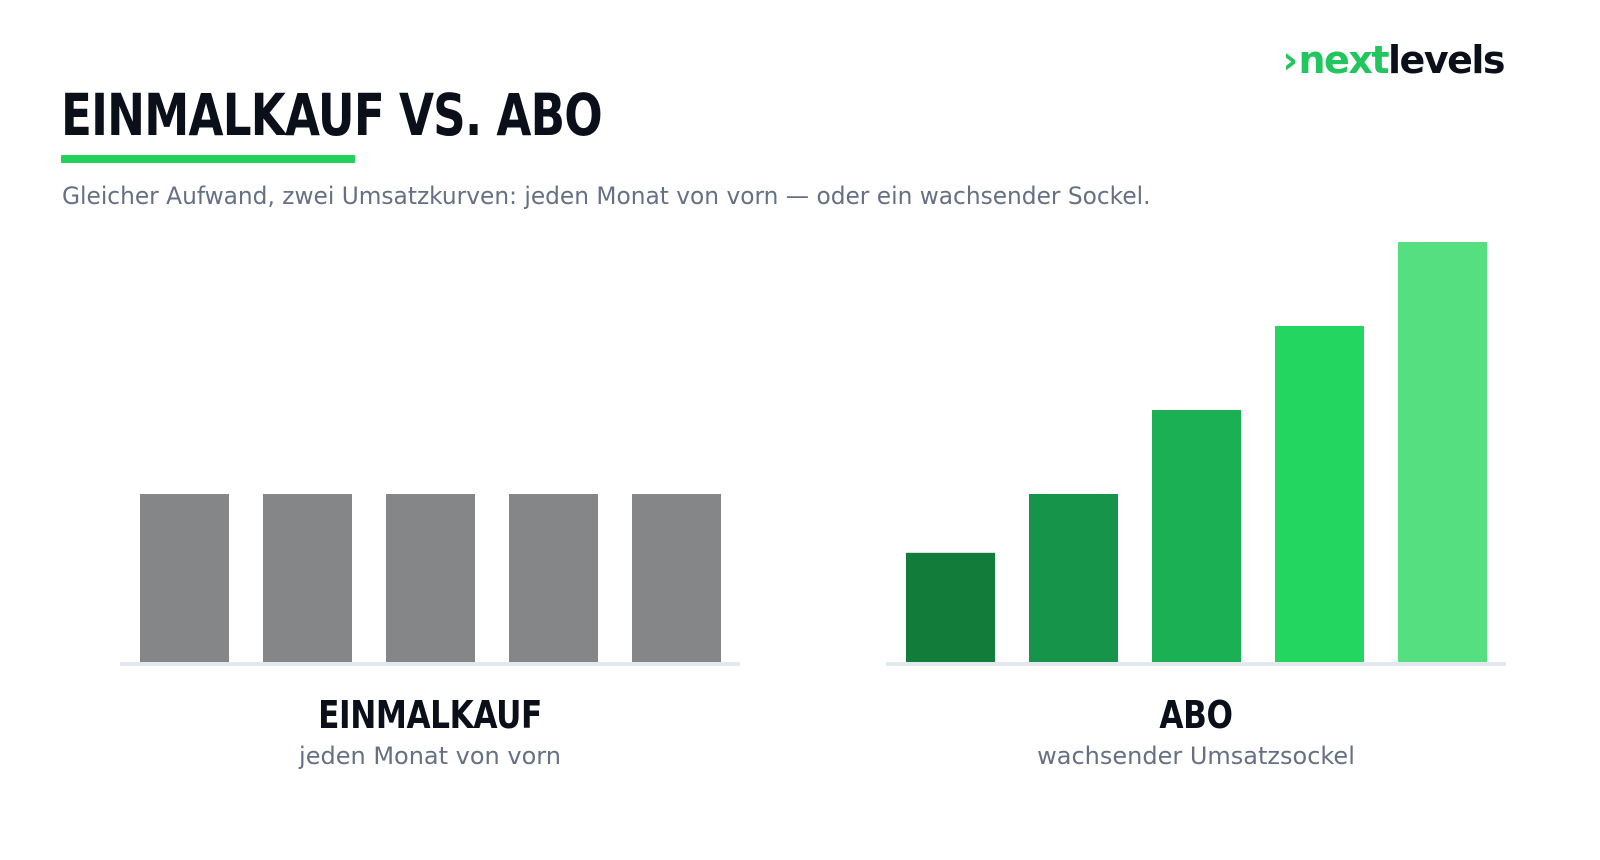 This screenshot has height=860, width=1600. I want to click on logo-levels: levels, so click(1446, 60).